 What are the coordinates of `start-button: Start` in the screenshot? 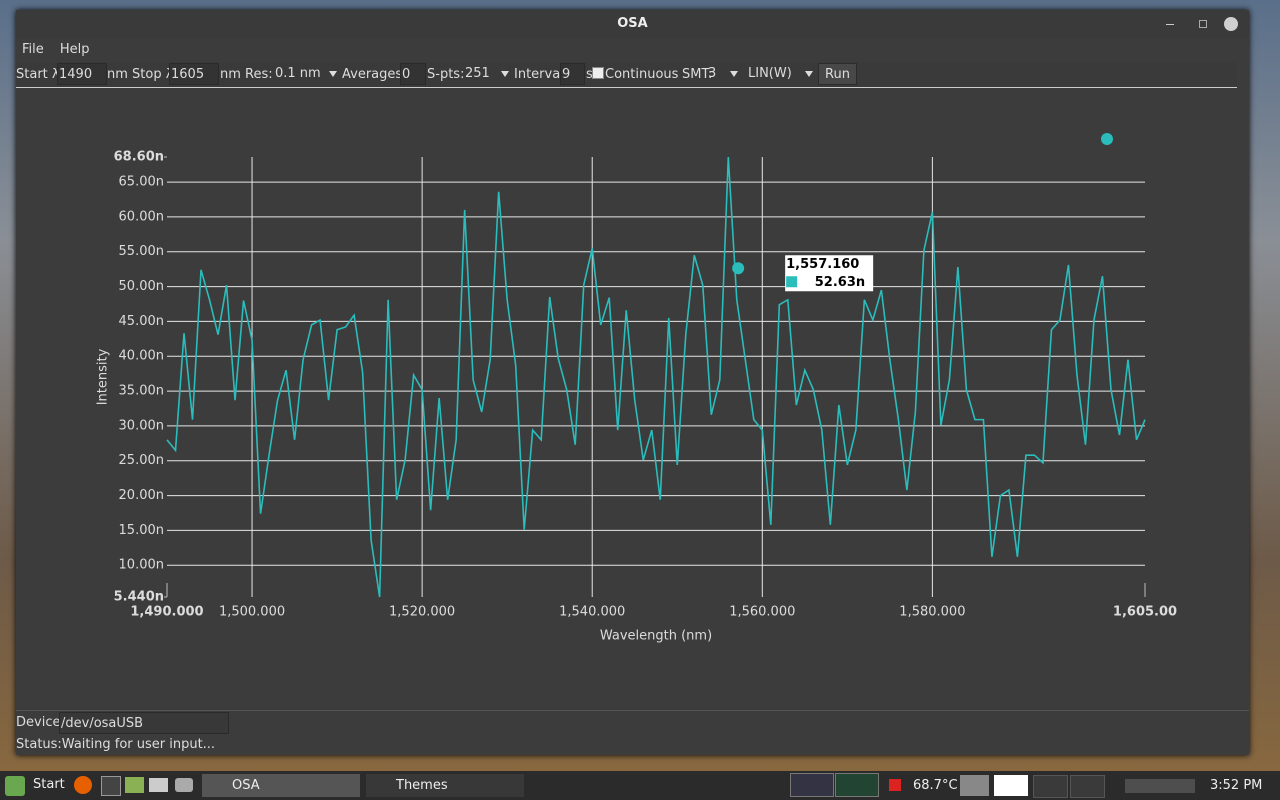 It's located at (49, 784).